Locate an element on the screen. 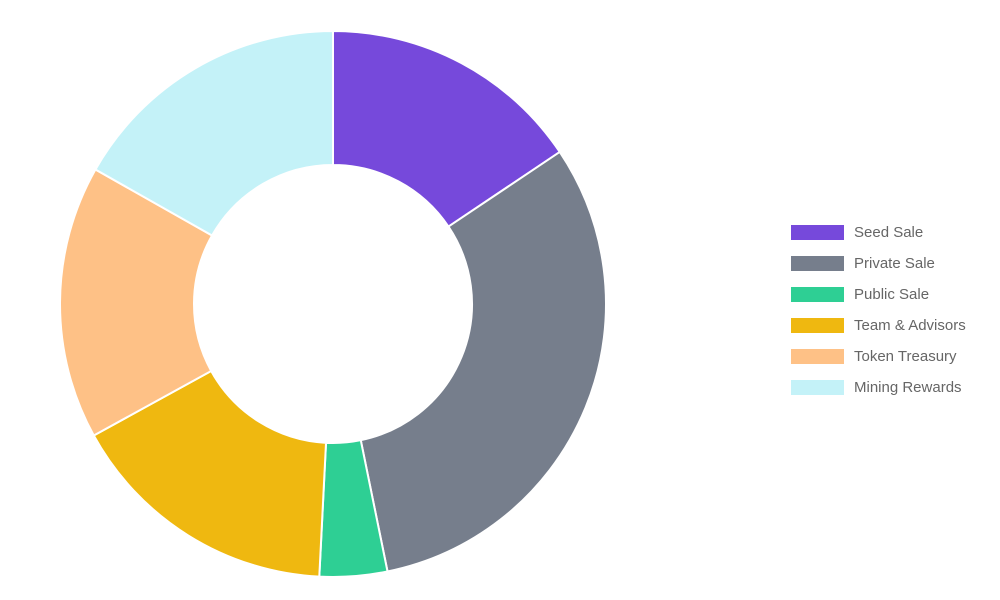 The image size is (1000, 600). legend-label: Seed Sale is located at coordinates (889, 232).